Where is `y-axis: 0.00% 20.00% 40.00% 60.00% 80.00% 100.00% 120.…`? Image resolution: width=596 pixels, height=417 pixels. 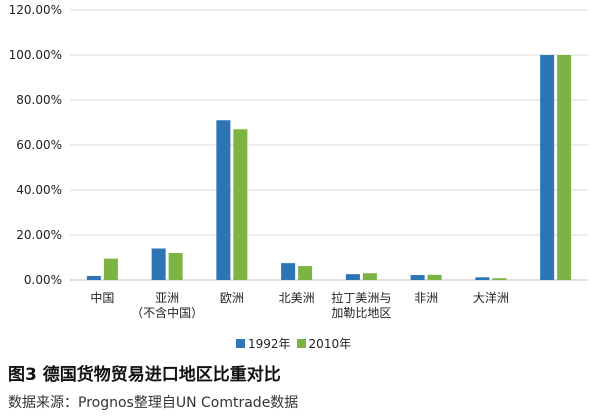 y-axis: 0.00% 20.00% 40.00% 60.00% 80.00% 100.00% 120.… is located at coordinates (35, 145).